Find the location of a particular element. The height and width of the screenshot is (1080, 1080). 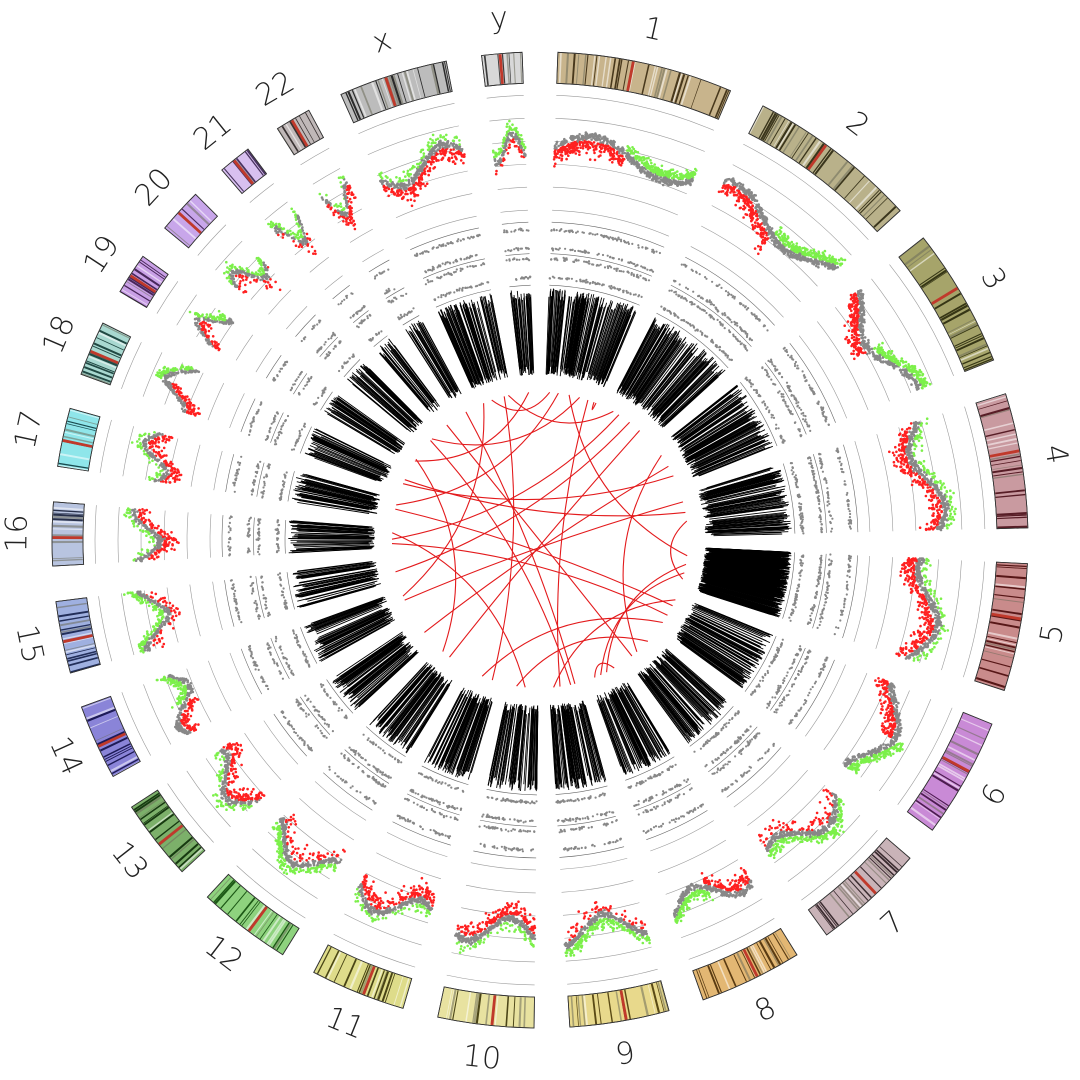

chr-10-band is located at coordinates (453, 1004).